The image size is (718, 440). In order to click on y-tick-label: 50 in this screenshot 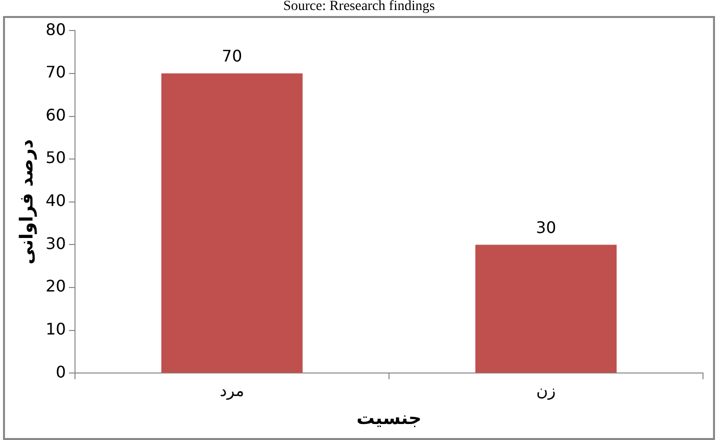, I will do `click(56, 158)`.